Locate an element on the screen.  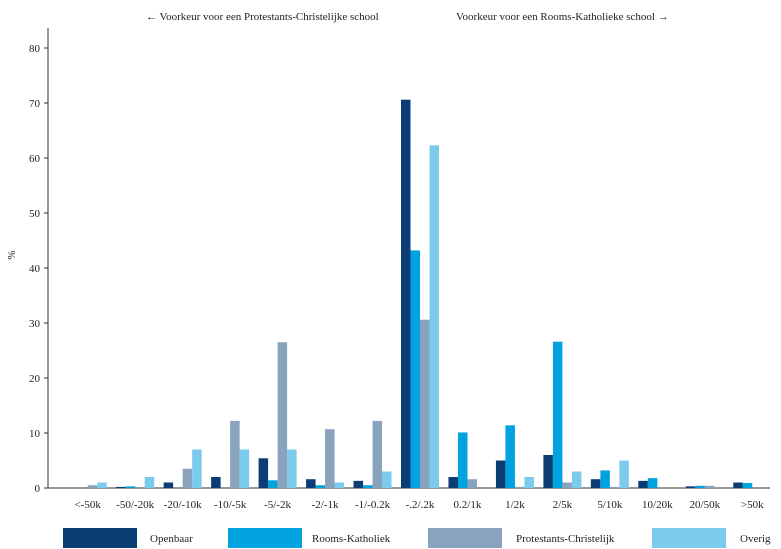
y-tick-label: 70 is located at coordinates (35, 104).